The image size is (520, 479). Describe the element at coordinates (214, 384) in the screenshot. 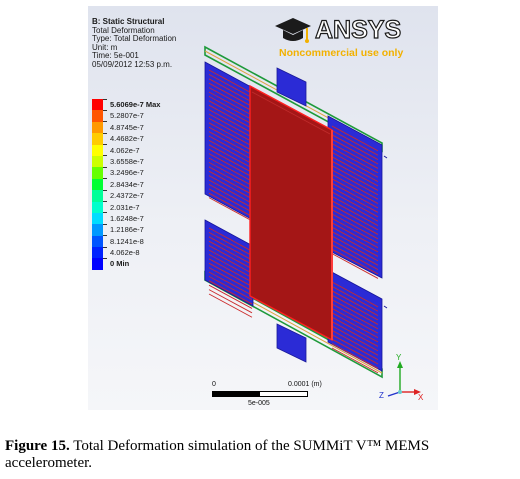

I see `scale-zero: 0` at that location.